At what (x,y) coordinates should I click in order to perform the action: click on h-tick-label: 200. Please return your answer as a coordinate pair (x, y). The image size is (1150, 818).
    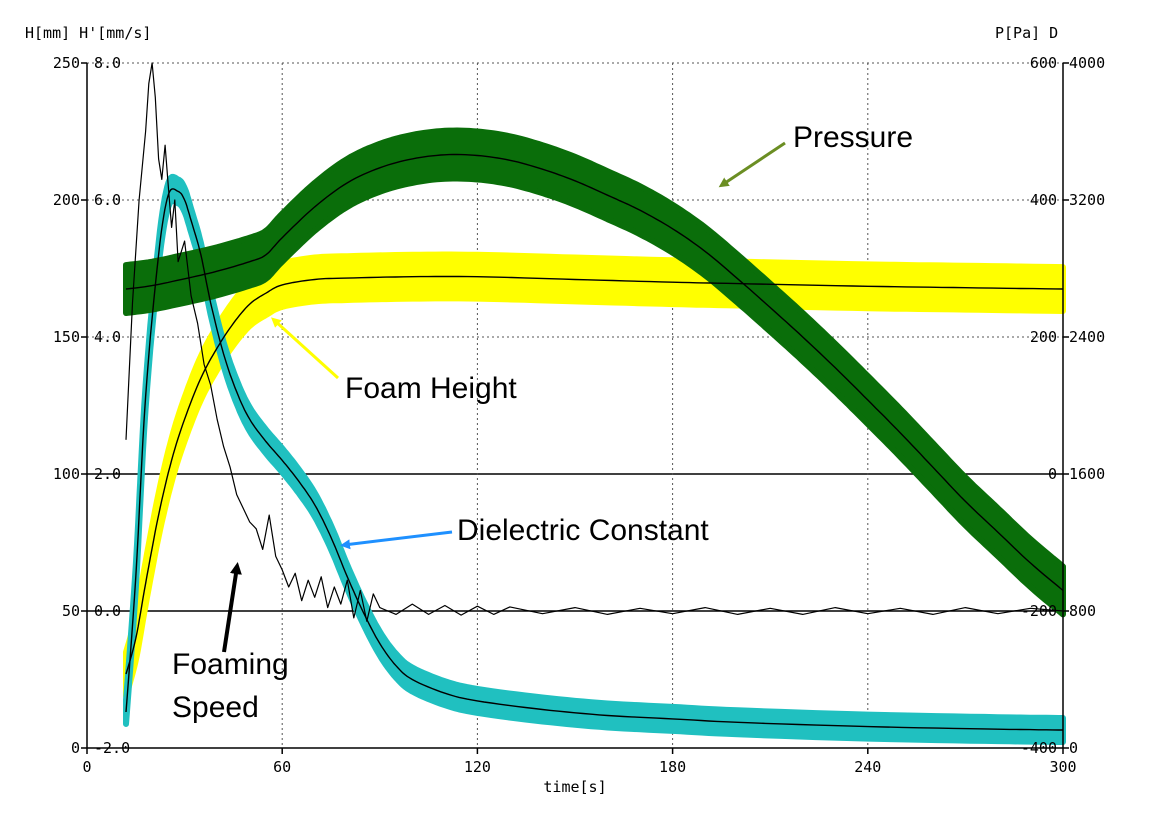
    Looking at the image, I should click on (66, 200).